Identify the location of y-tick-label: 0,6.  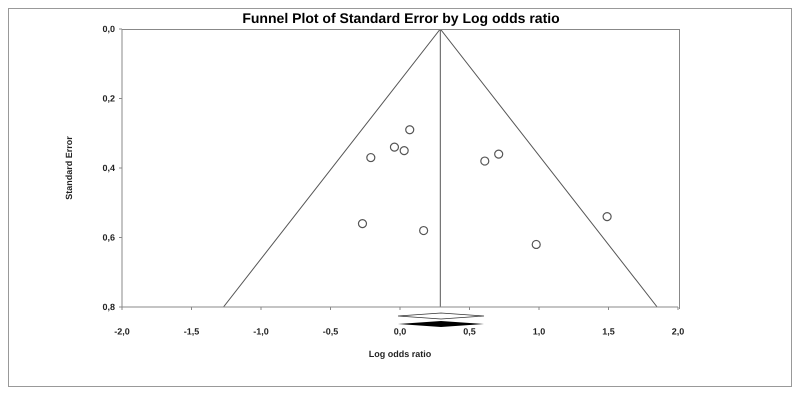
(108, 237).